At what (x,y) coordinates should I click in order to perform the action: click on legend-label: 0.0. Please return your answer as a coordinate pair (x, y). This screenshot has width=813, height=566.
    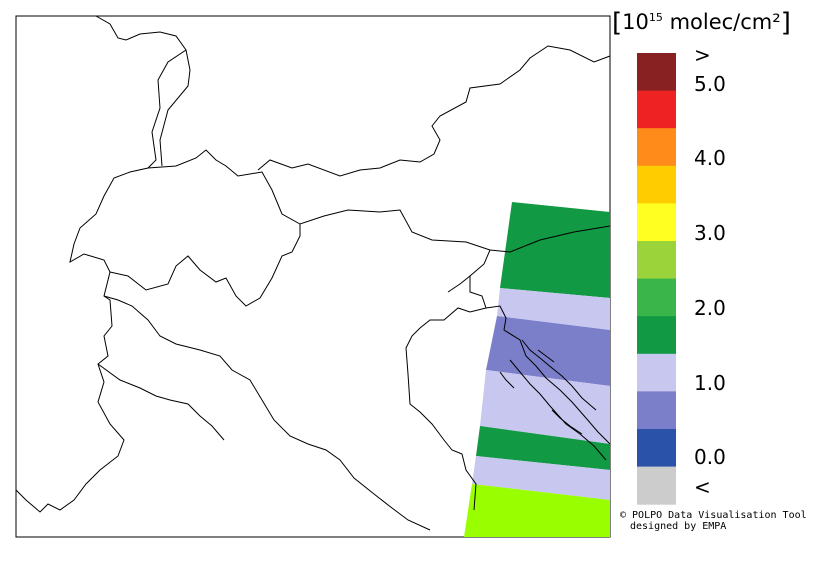
    Looking at the image, I should click on (710, 457).